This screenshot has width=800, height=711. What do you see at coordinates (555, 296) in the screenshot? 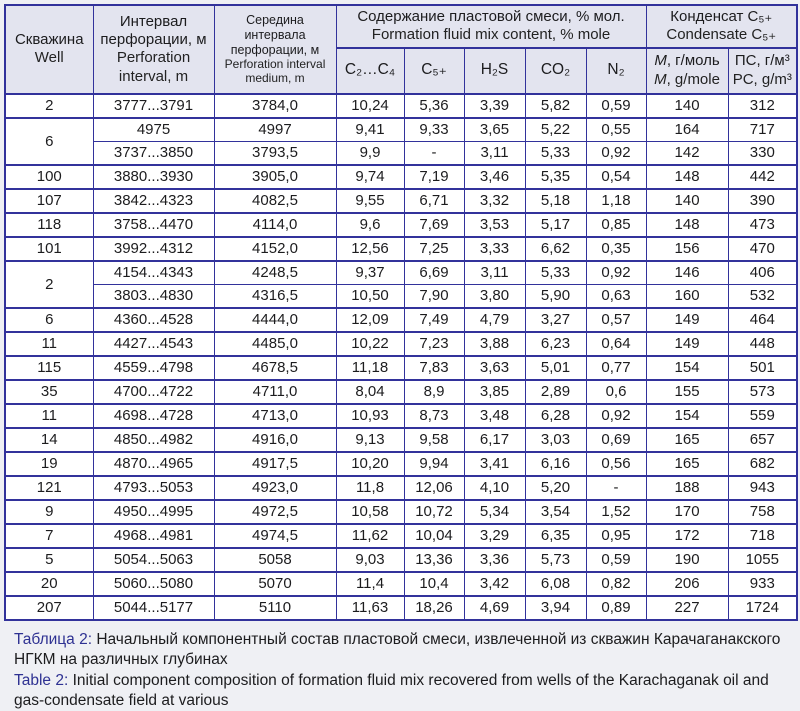
I see `co2-cell: 5,90` at bounding box center [555, 296].